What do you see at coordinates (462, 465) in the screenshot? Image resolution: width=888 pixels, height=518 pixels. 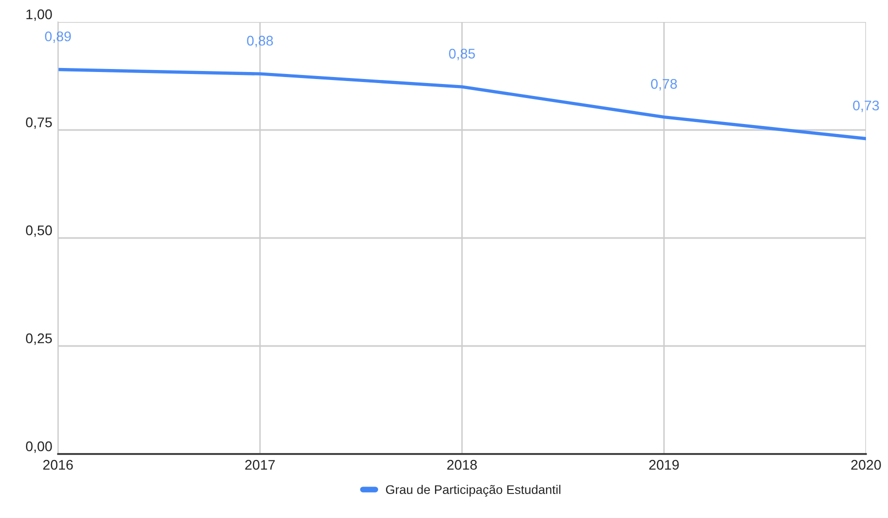 I see `x-tick-label: 2018` at bounding box center [462, 465].